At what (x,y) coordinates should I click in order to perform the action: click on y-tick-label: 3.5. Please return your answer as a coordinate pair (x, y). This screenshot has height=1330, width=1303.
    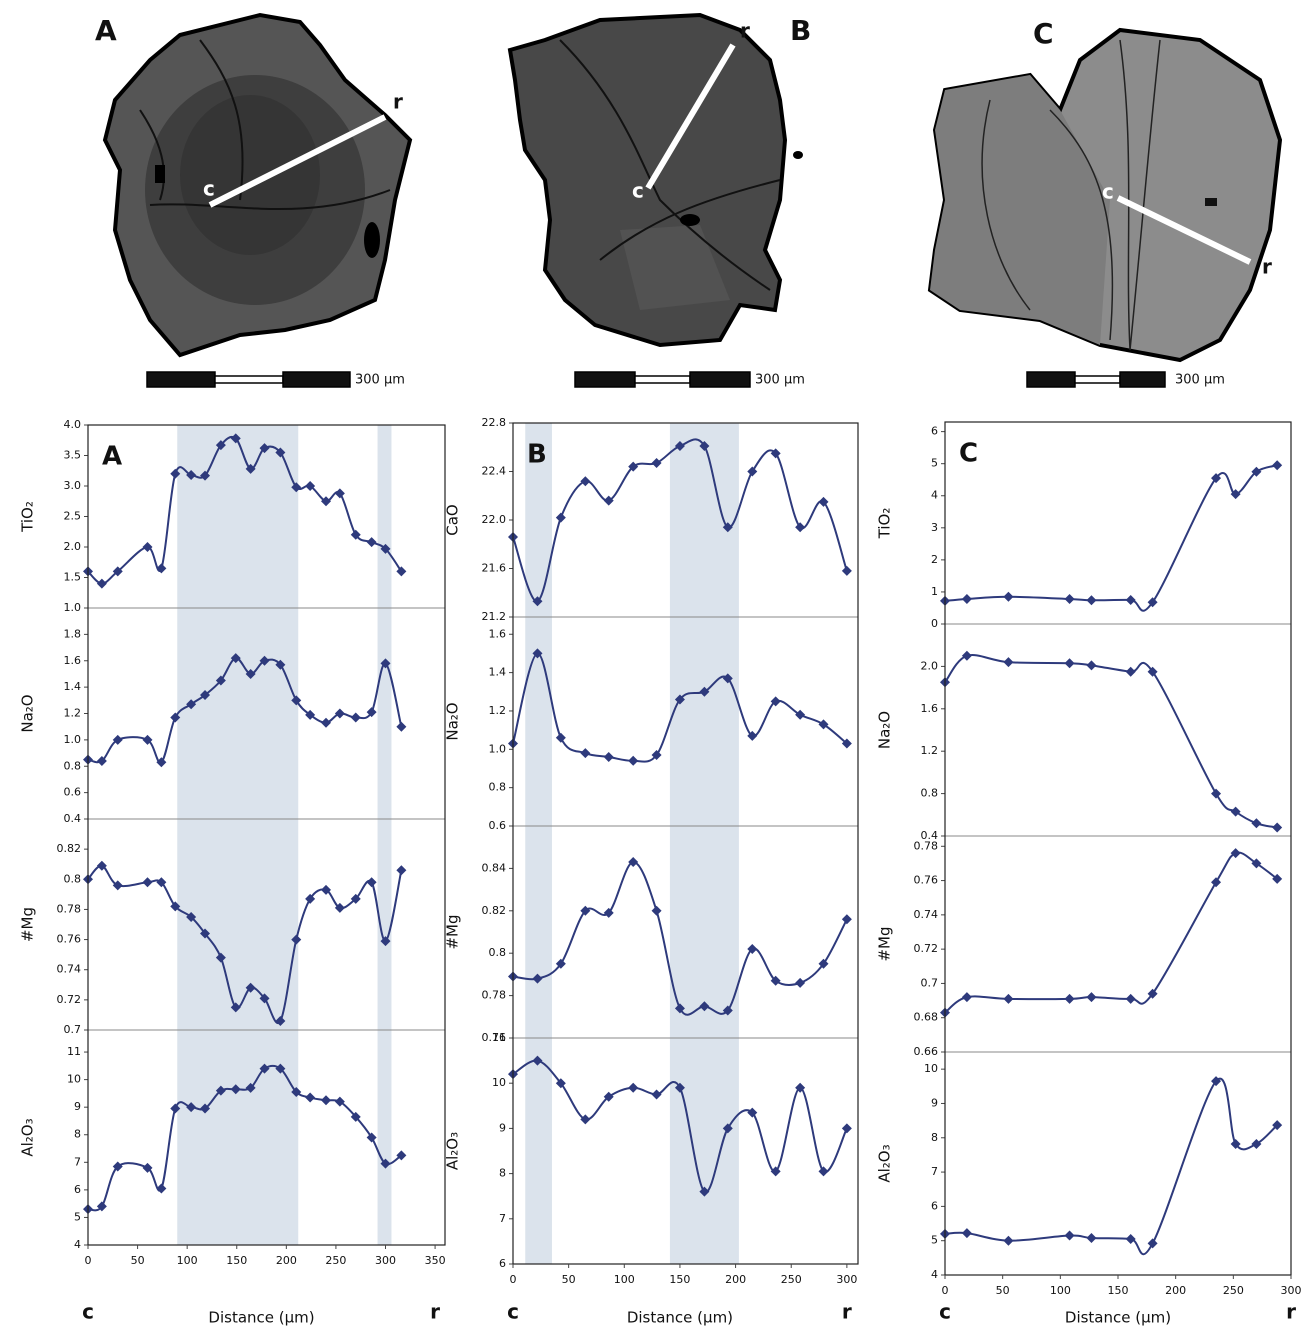
    Looking at the image, I should click on (73, 455).